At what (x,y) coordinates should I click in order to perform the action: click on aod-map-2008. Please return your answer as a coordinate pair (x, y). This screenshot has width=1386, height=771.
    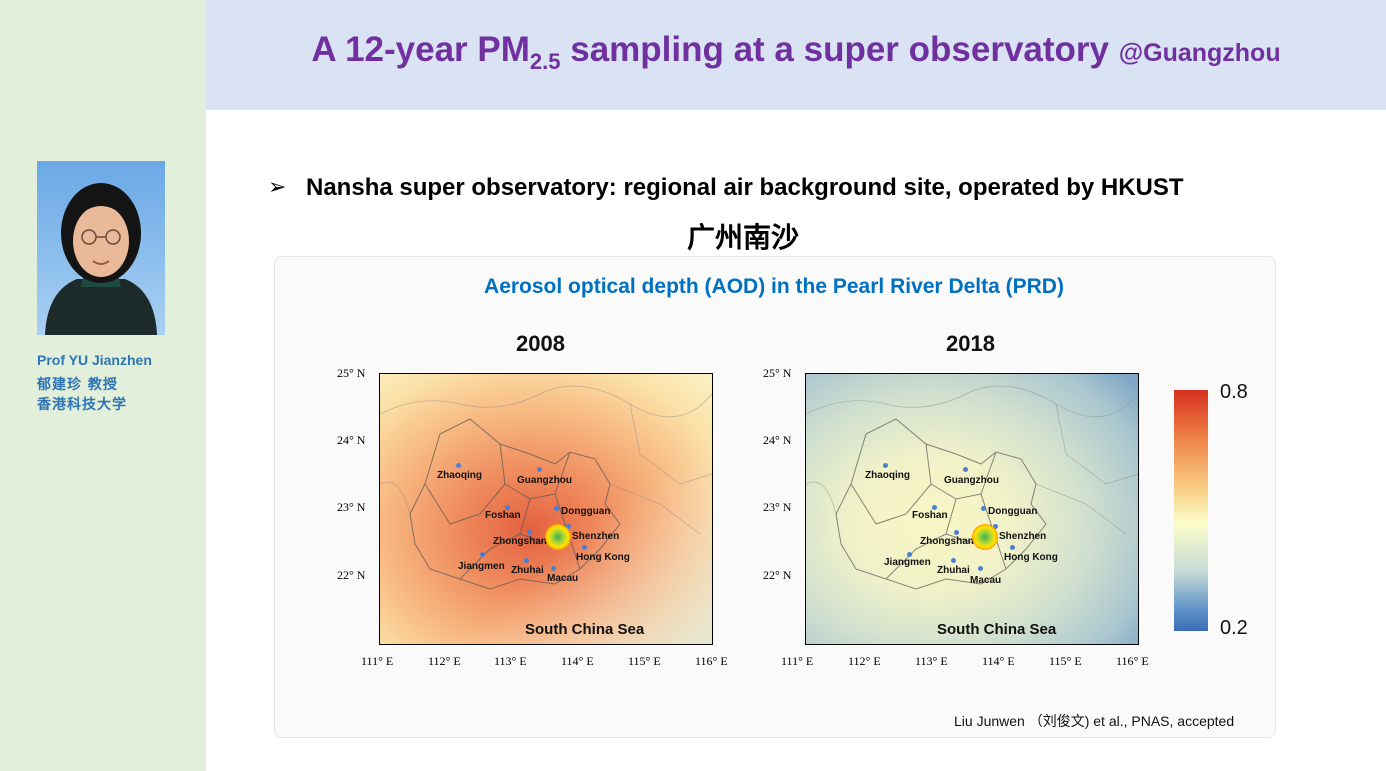
    Looking at the image, I should click on (546, 509).